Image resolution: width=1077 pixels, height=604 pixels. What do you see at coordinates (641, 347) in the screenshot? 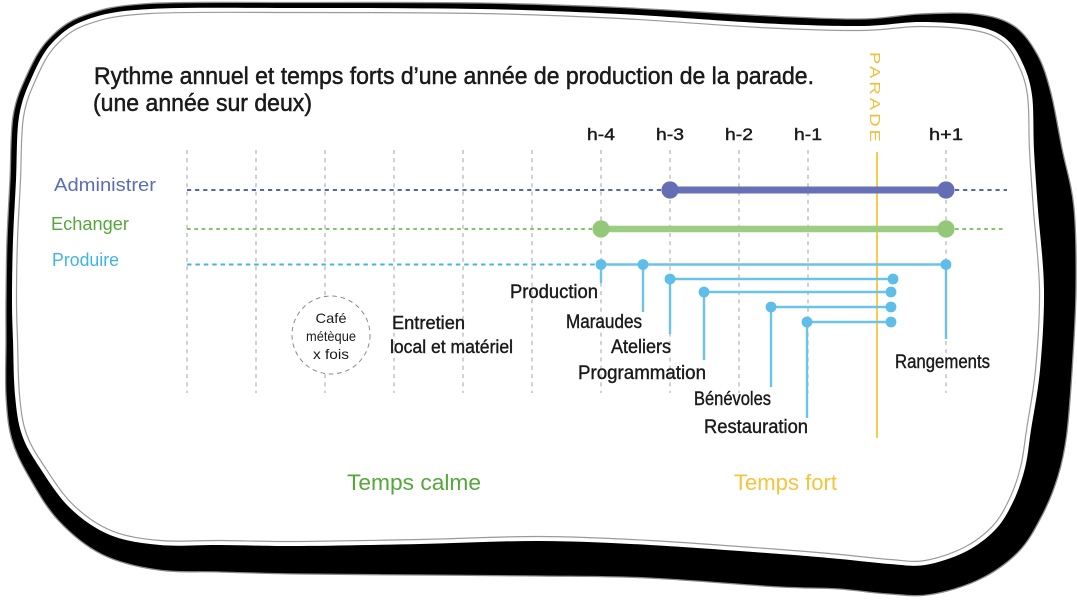
I see `svg-text: Ateliers` at bounding box center [641, 347].